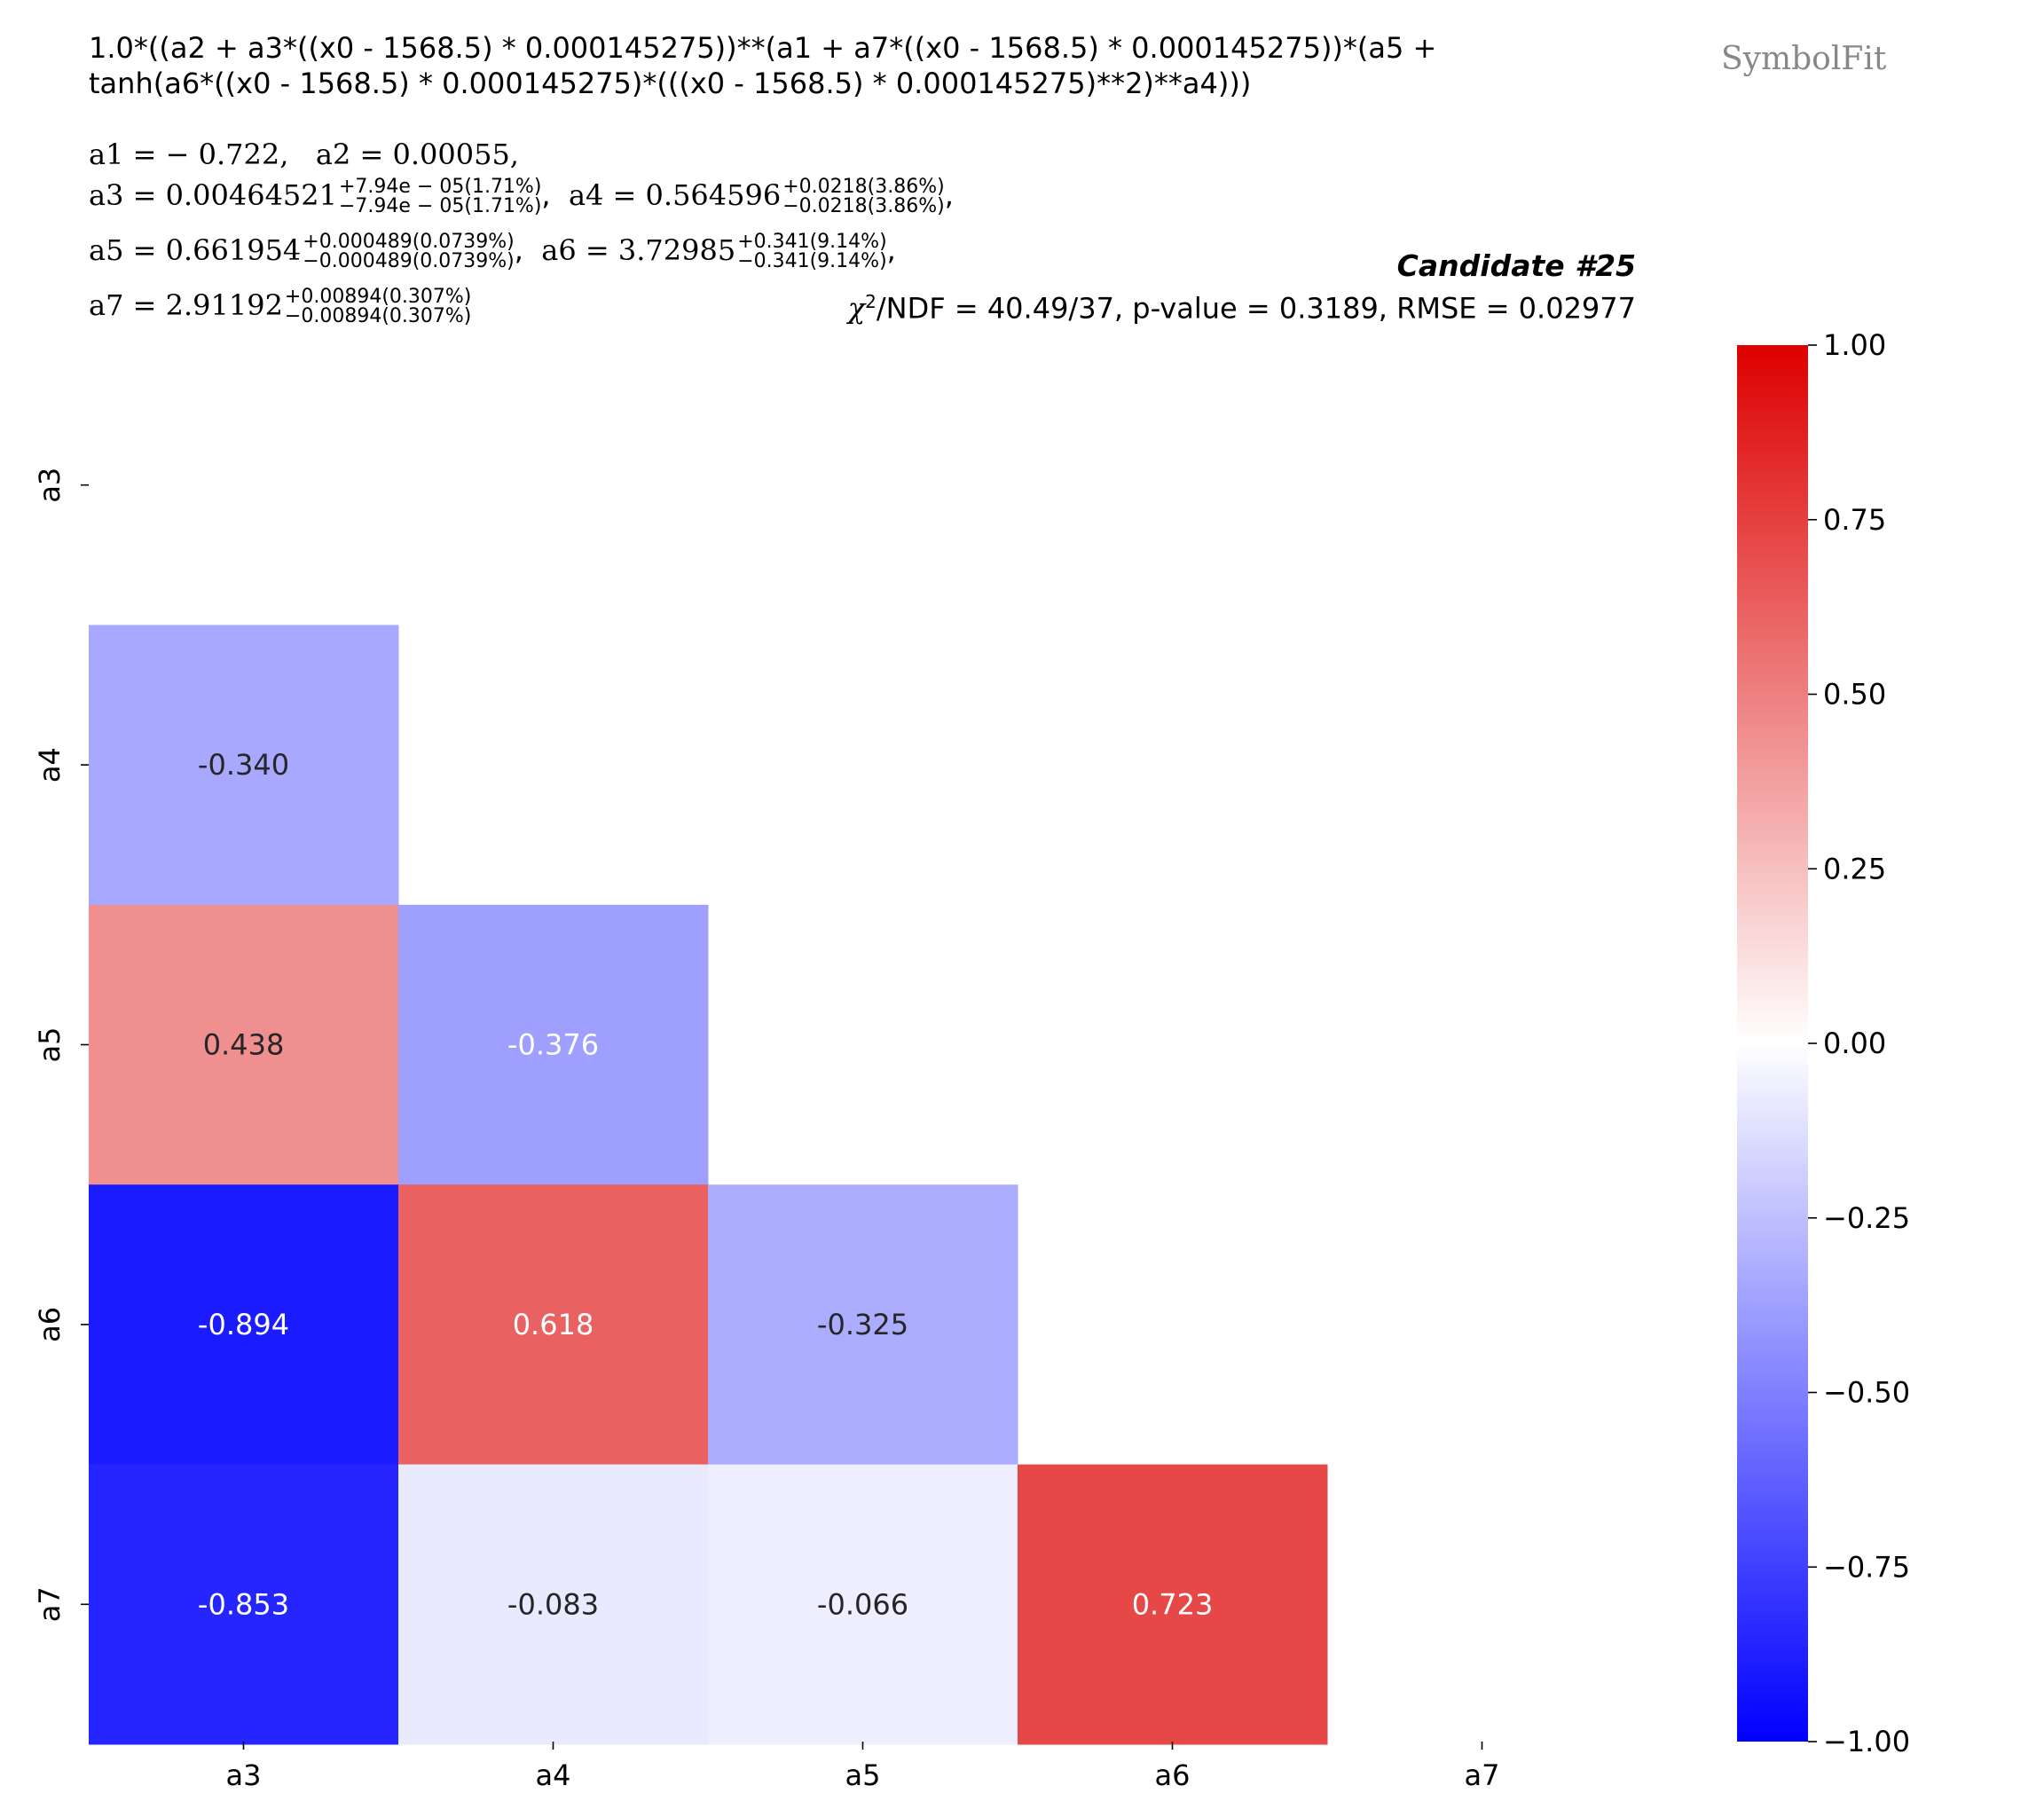 This screenshot has height=1817, width=2044. I want to click on cell-value-a7-a4: -0.083, so click(553, 1604).